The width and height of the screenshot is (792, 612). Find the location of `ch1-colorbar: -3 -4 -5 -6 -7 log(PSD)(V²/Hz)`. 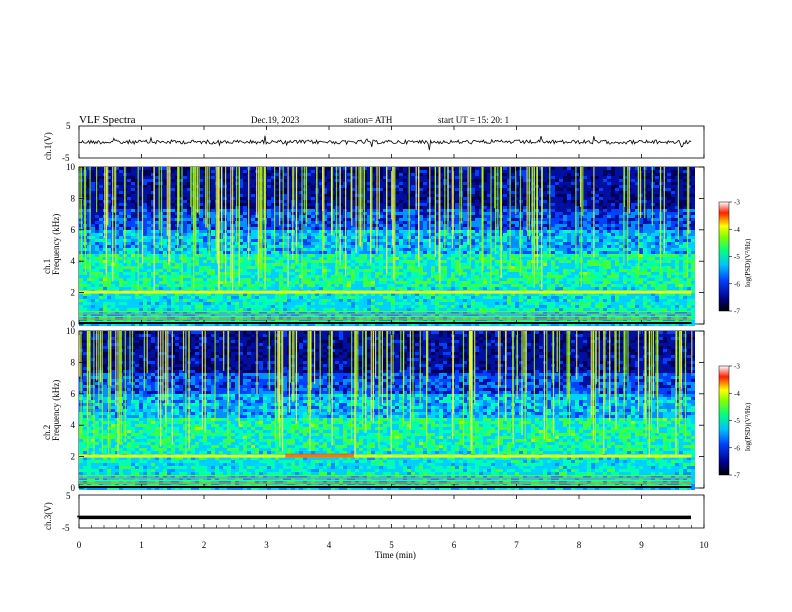

ch1-colorbar: -3 -4 -5 -6 -7 log(PSD)(V²/Hz) is located at coordinates (735, 257).